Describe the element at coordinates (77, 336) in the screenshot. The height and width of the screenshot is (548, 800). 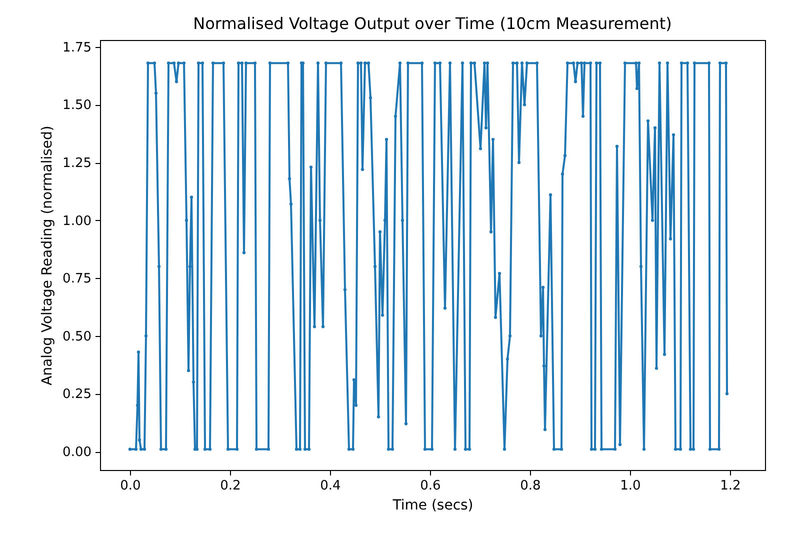
I see `y-tick-label: 0.50` at that location.